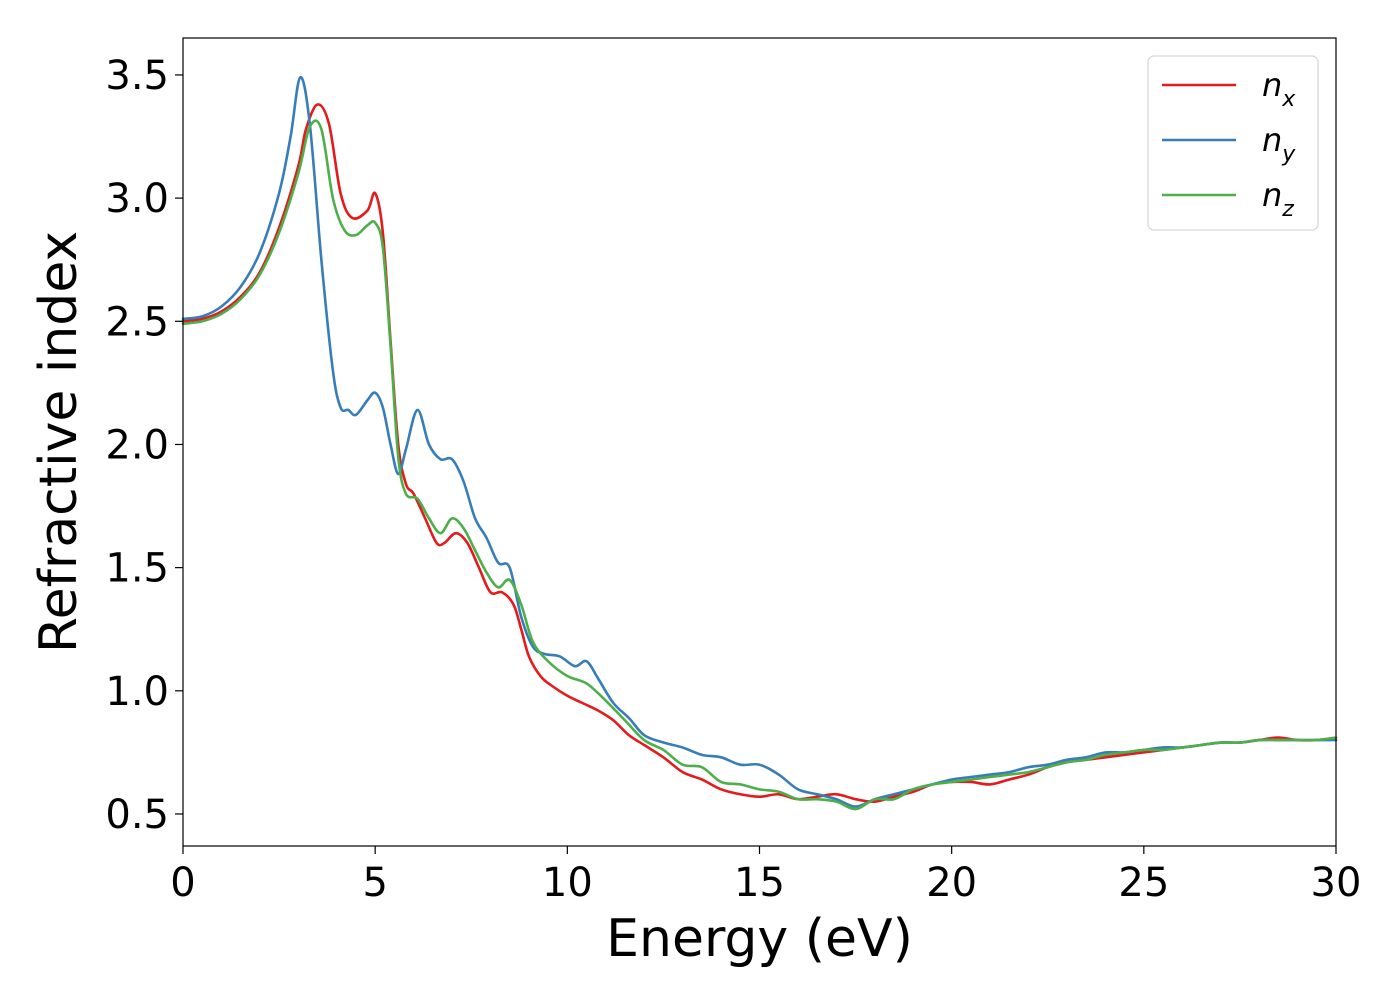 The height and width of the screenshot is (1000, 1400). What do you see at coordinates (1288, 99) in the screenshot?
I see `legend-entry-subscript: x` at bounding box center [1288, 99].